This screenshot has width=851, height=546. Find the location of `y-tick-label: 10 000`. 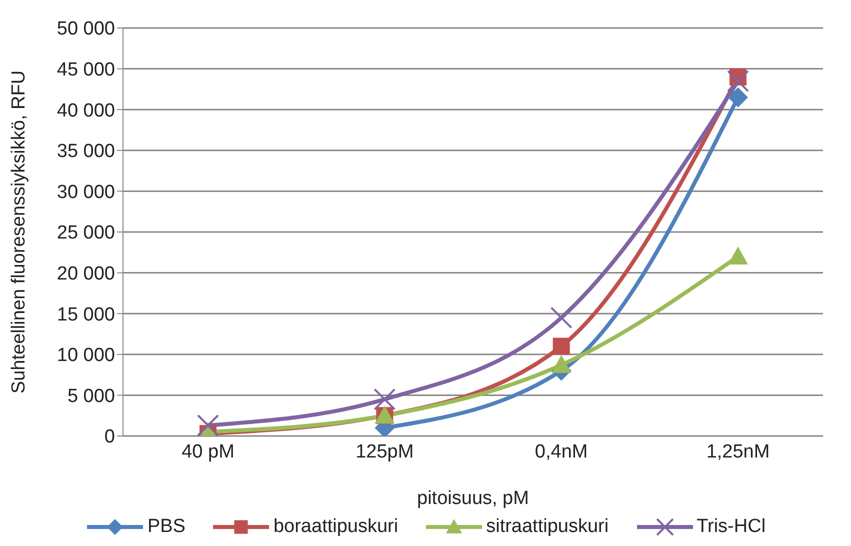

y-tick-label: 10 000 is located at coordinates (85, 355).